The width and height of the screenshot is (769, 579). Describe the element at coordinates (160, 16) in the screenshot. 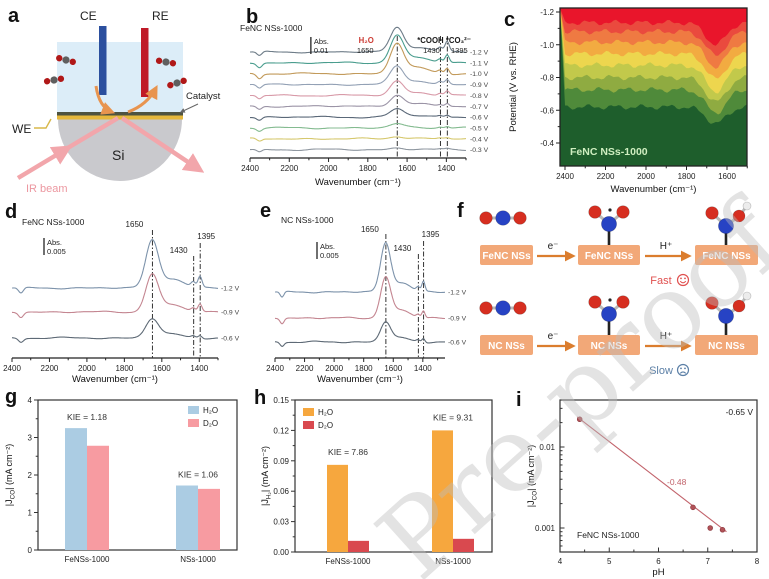

I see `re-label: RE` at that location.